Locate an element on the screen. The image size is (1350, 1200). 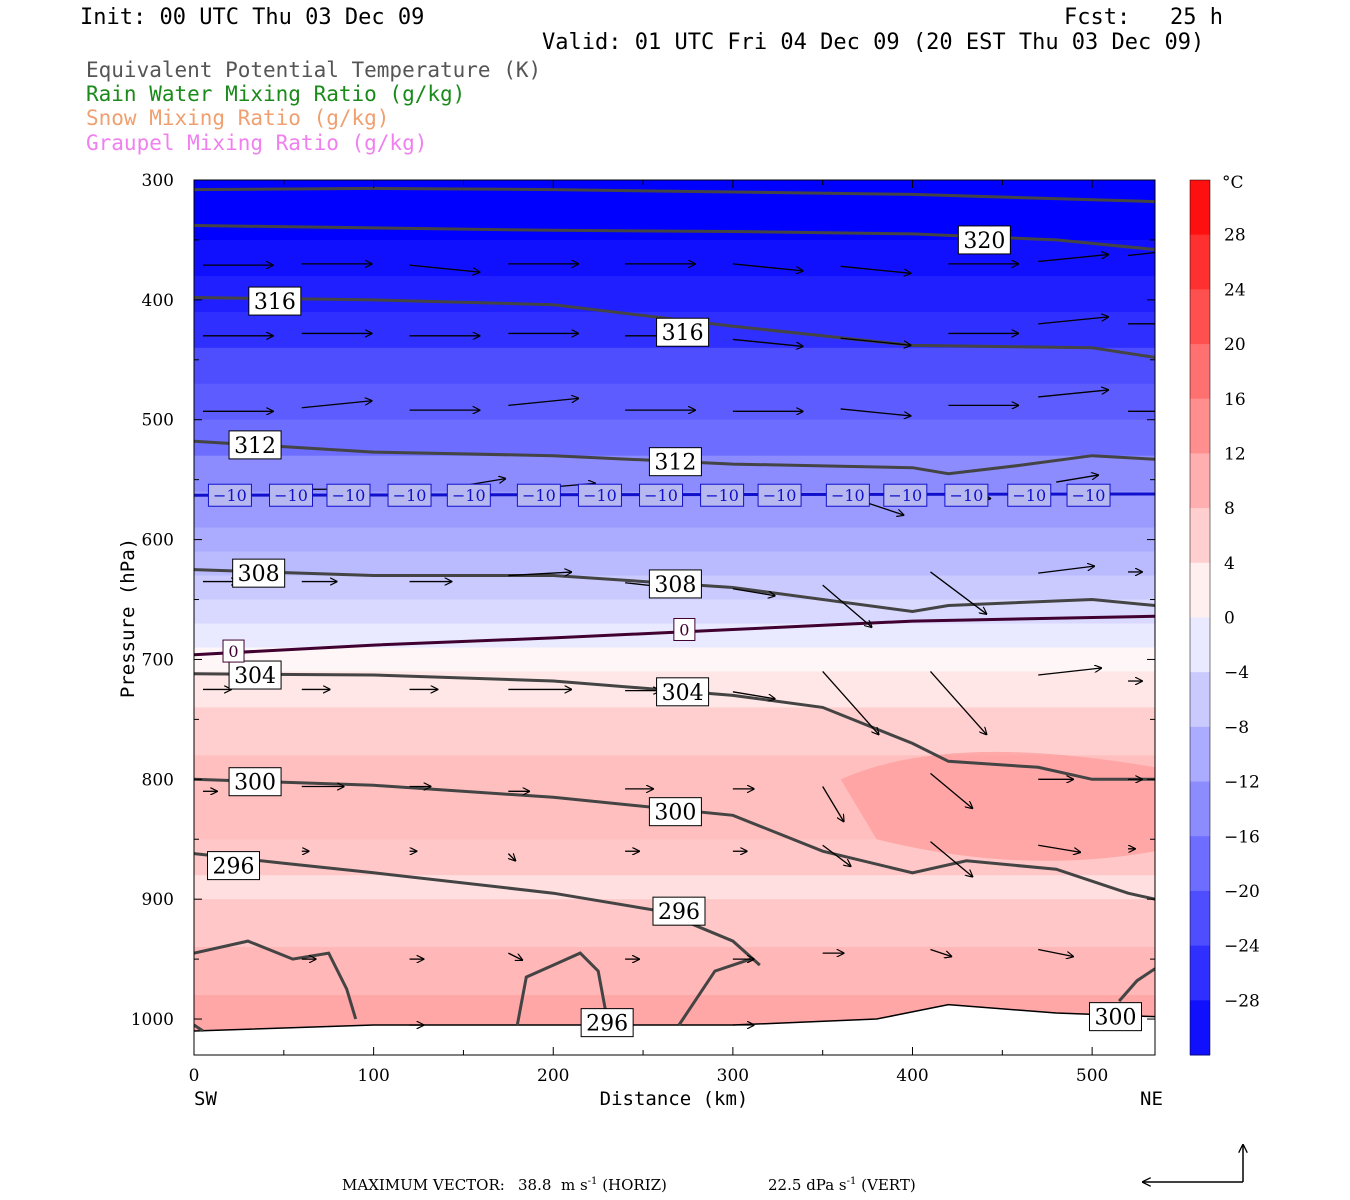
theta-e-label-text: 308 is located at coordinates (675, 585).